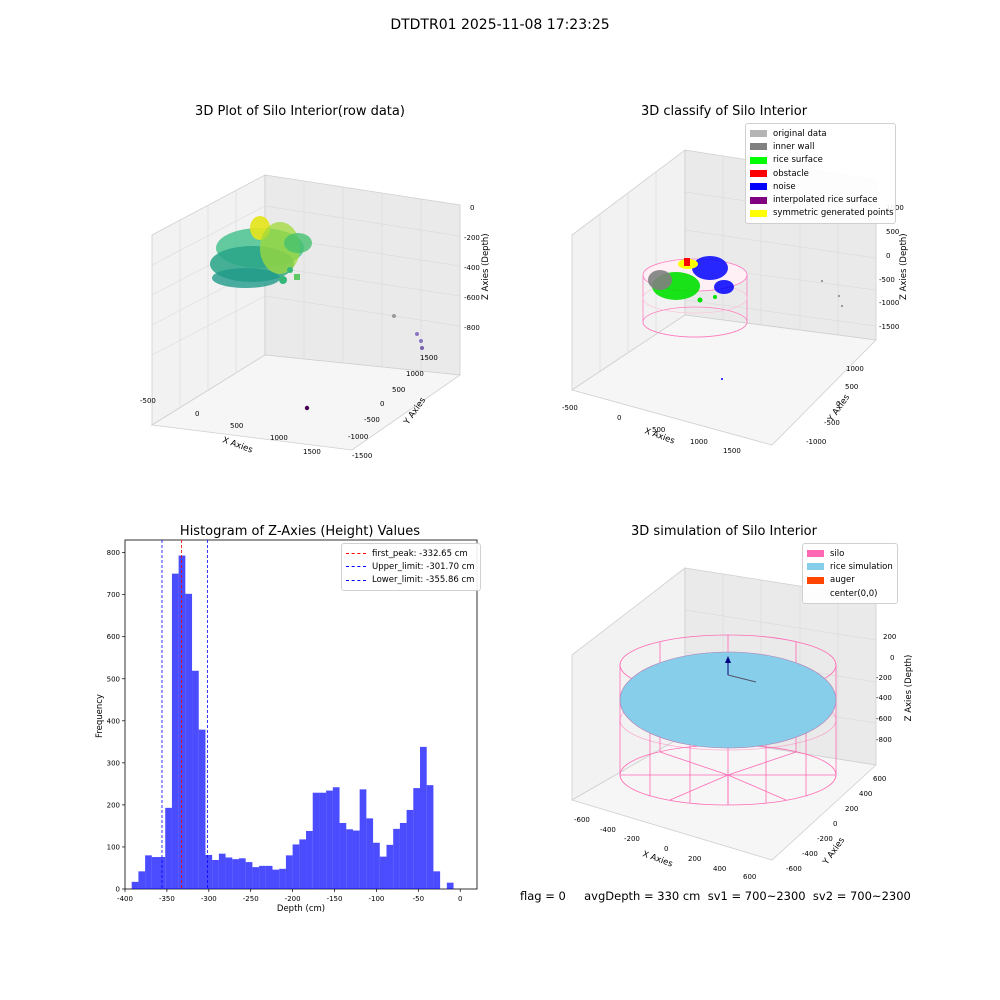 Image resolution: width=1000 pixels, height=1000 pixels. I want to click on y-tick-label: 400, so click(113, 721).